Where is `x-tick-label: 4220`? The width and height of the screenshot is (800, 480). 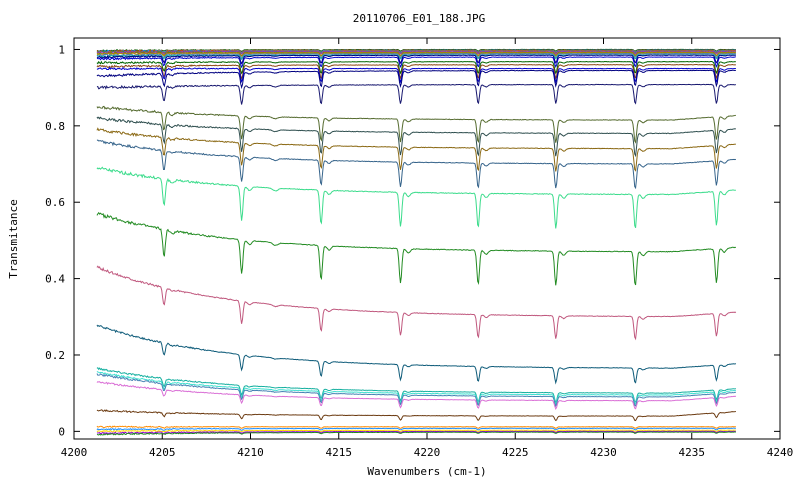
x-tick-label: 4220 is located at coordinates (427, 452).